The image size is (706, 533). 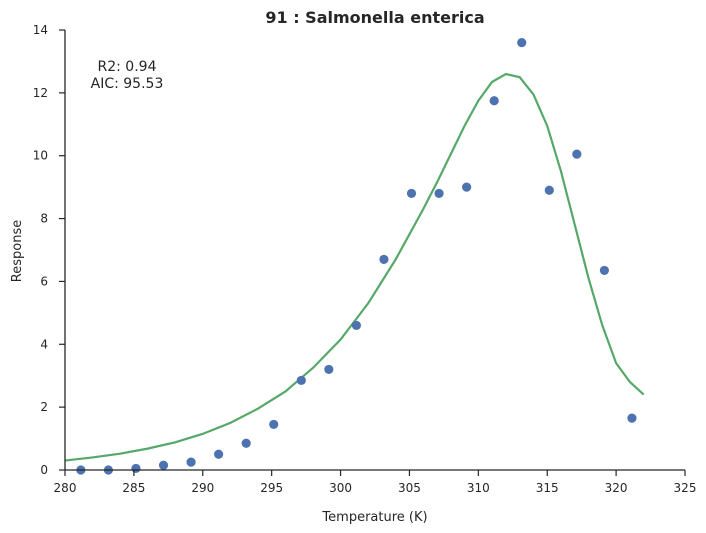 What do you see at coordinates (685, 488) in the screenshot?
I see `x-tick-label: 325` at bounding box center [685, 488].